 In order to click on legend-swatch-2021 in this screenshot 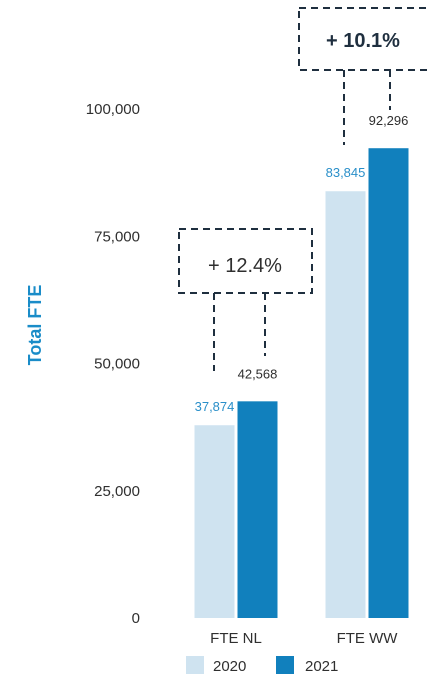, I will do `click(285, 665)`.